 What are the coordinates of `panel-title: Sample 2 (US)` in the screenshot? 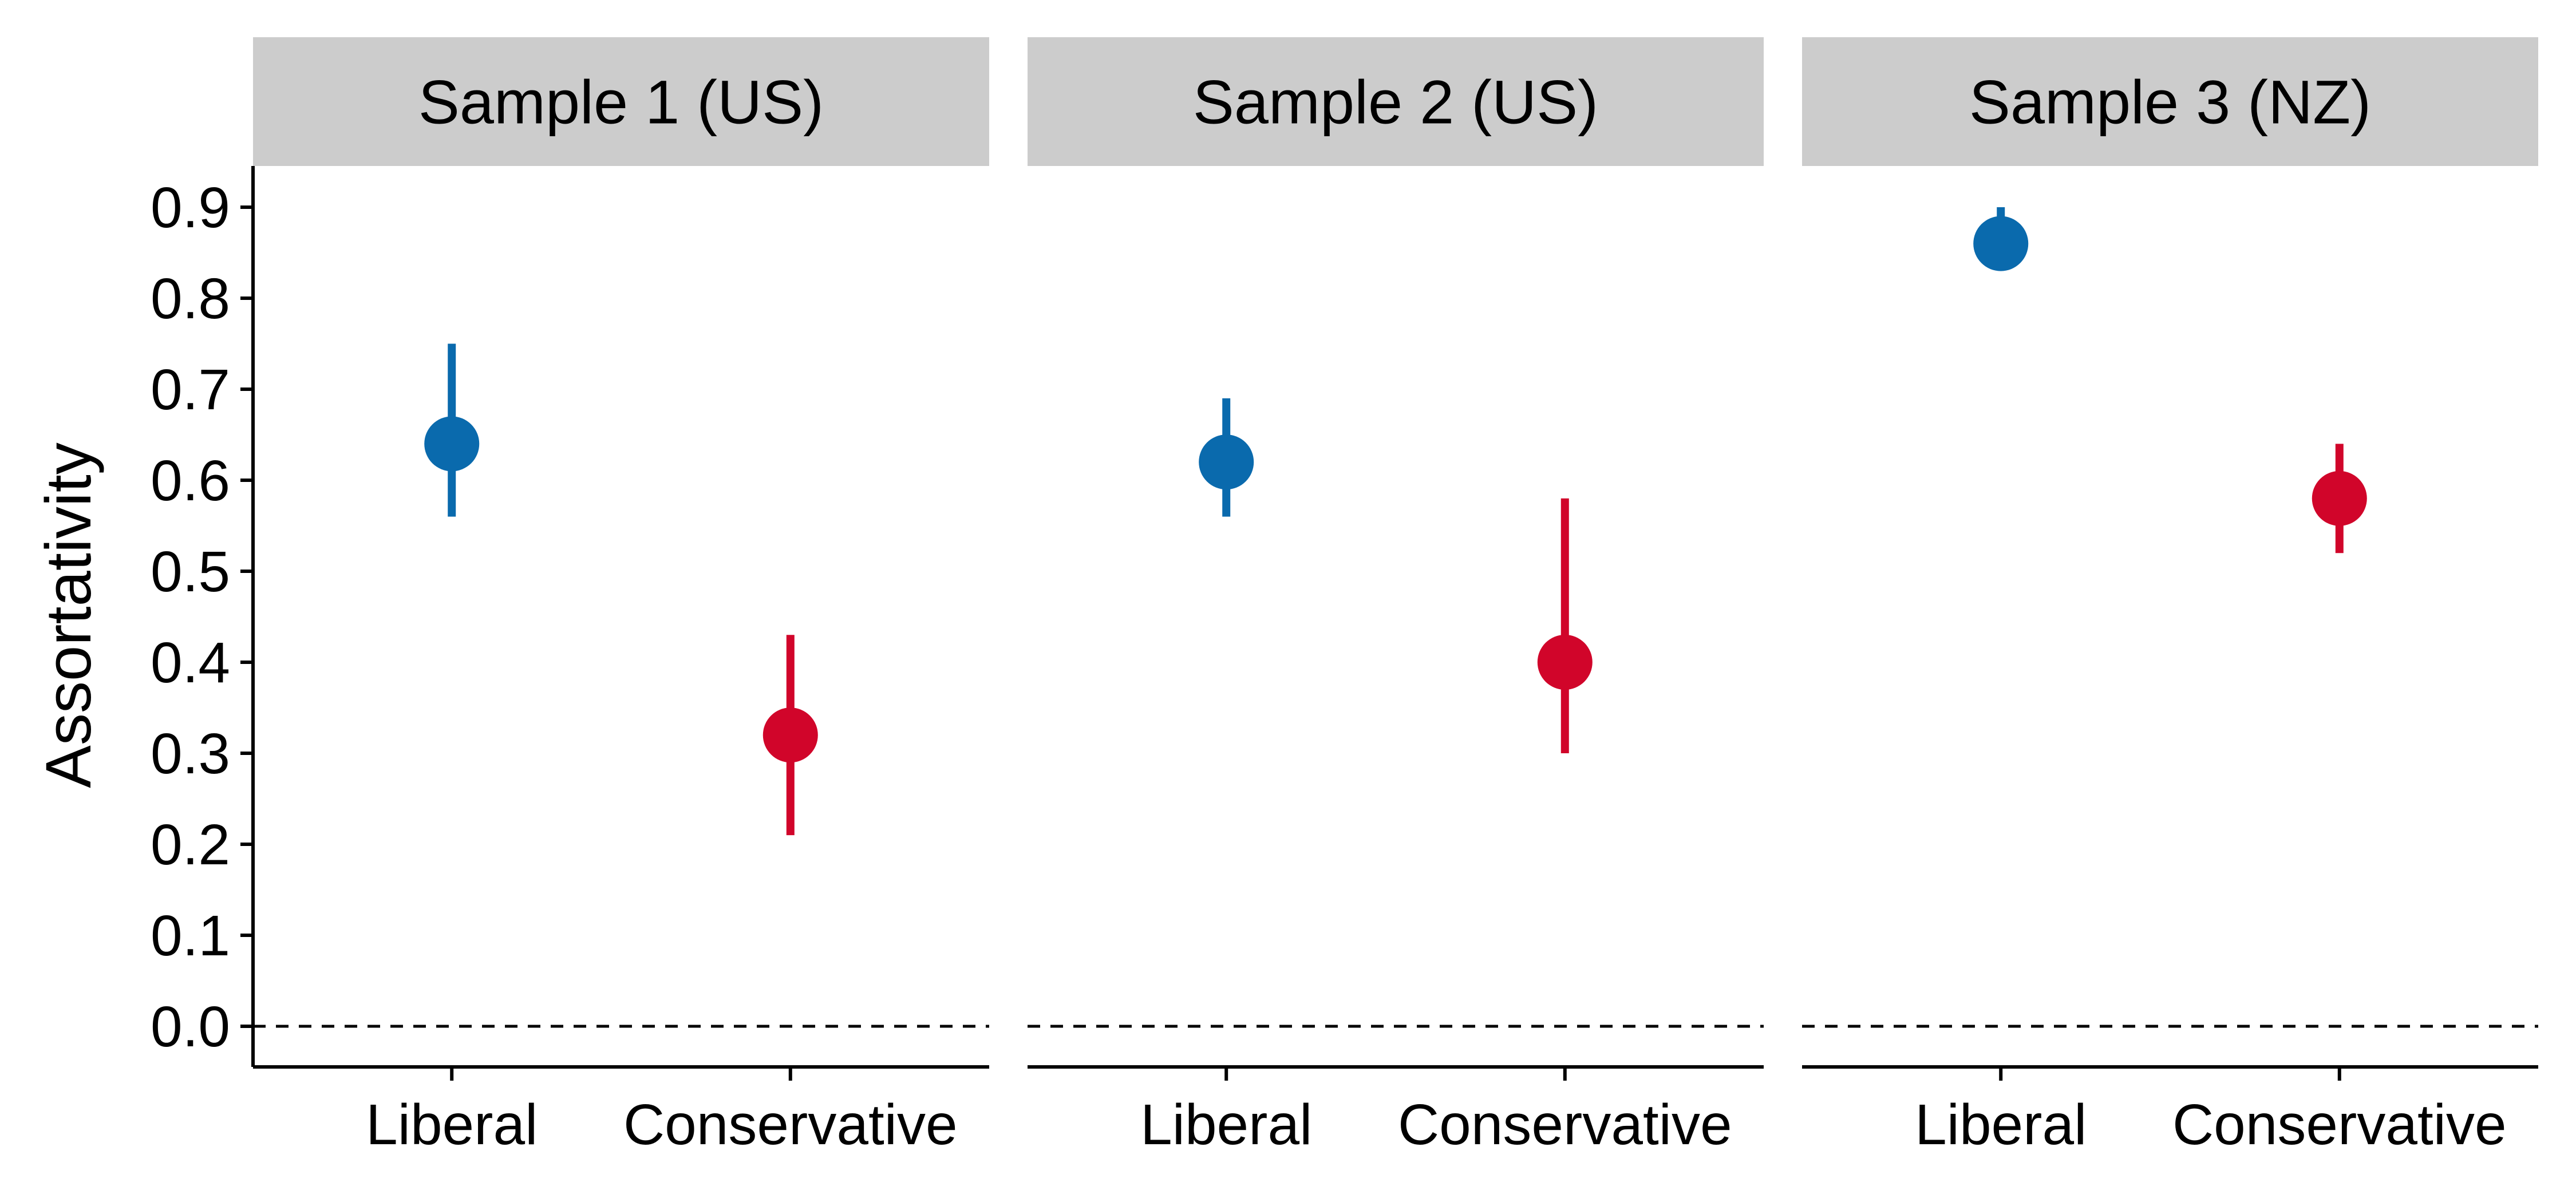 It's located at (1395, 103).